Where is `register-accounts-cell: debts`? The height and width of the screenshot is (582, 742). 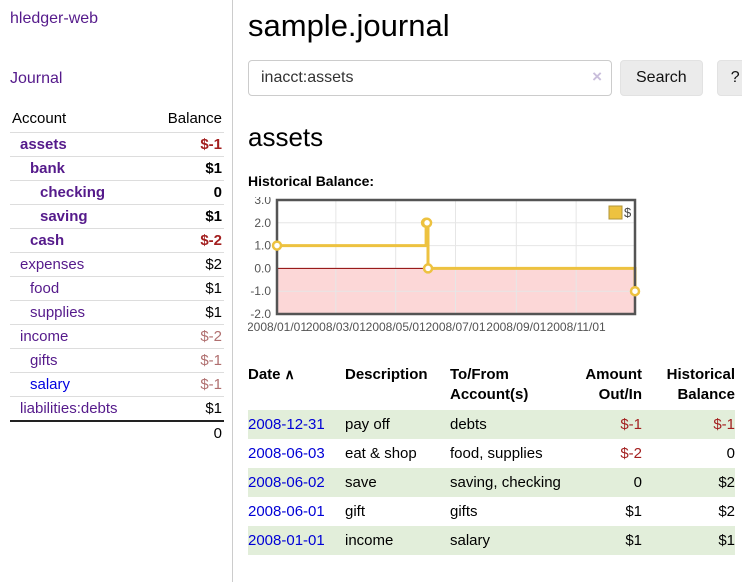 register-accounts-cell: debts is located at coordinates (468, 424).